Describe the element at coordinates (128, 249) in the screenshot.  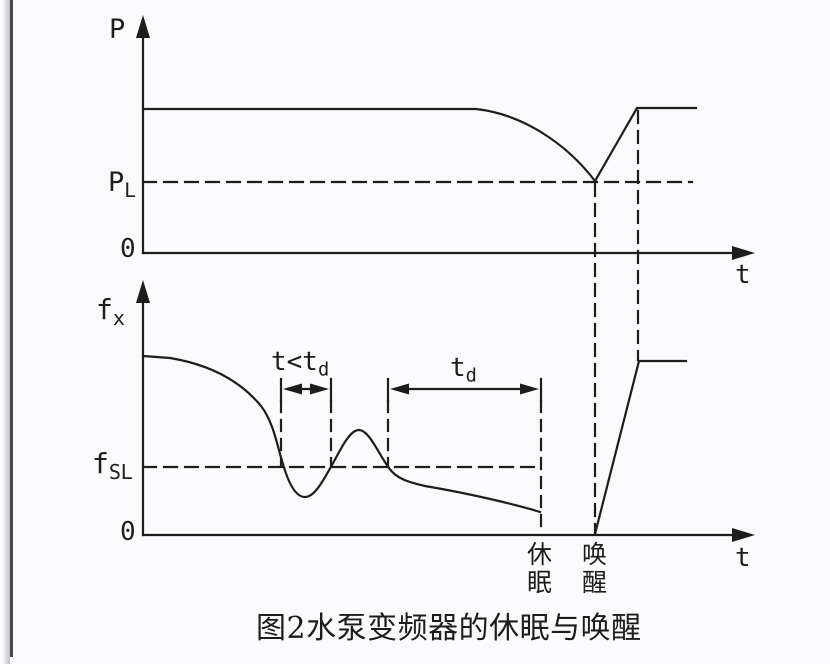
I see `p-origin-label: 0` at that location.